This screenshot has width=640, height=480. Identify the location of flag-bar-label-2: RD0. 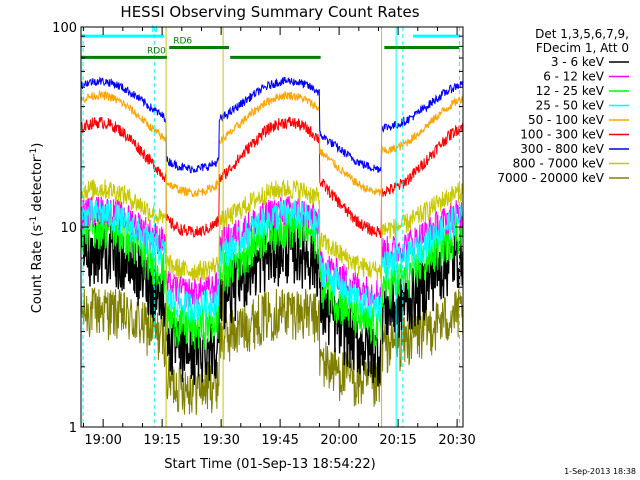
(156, 51).